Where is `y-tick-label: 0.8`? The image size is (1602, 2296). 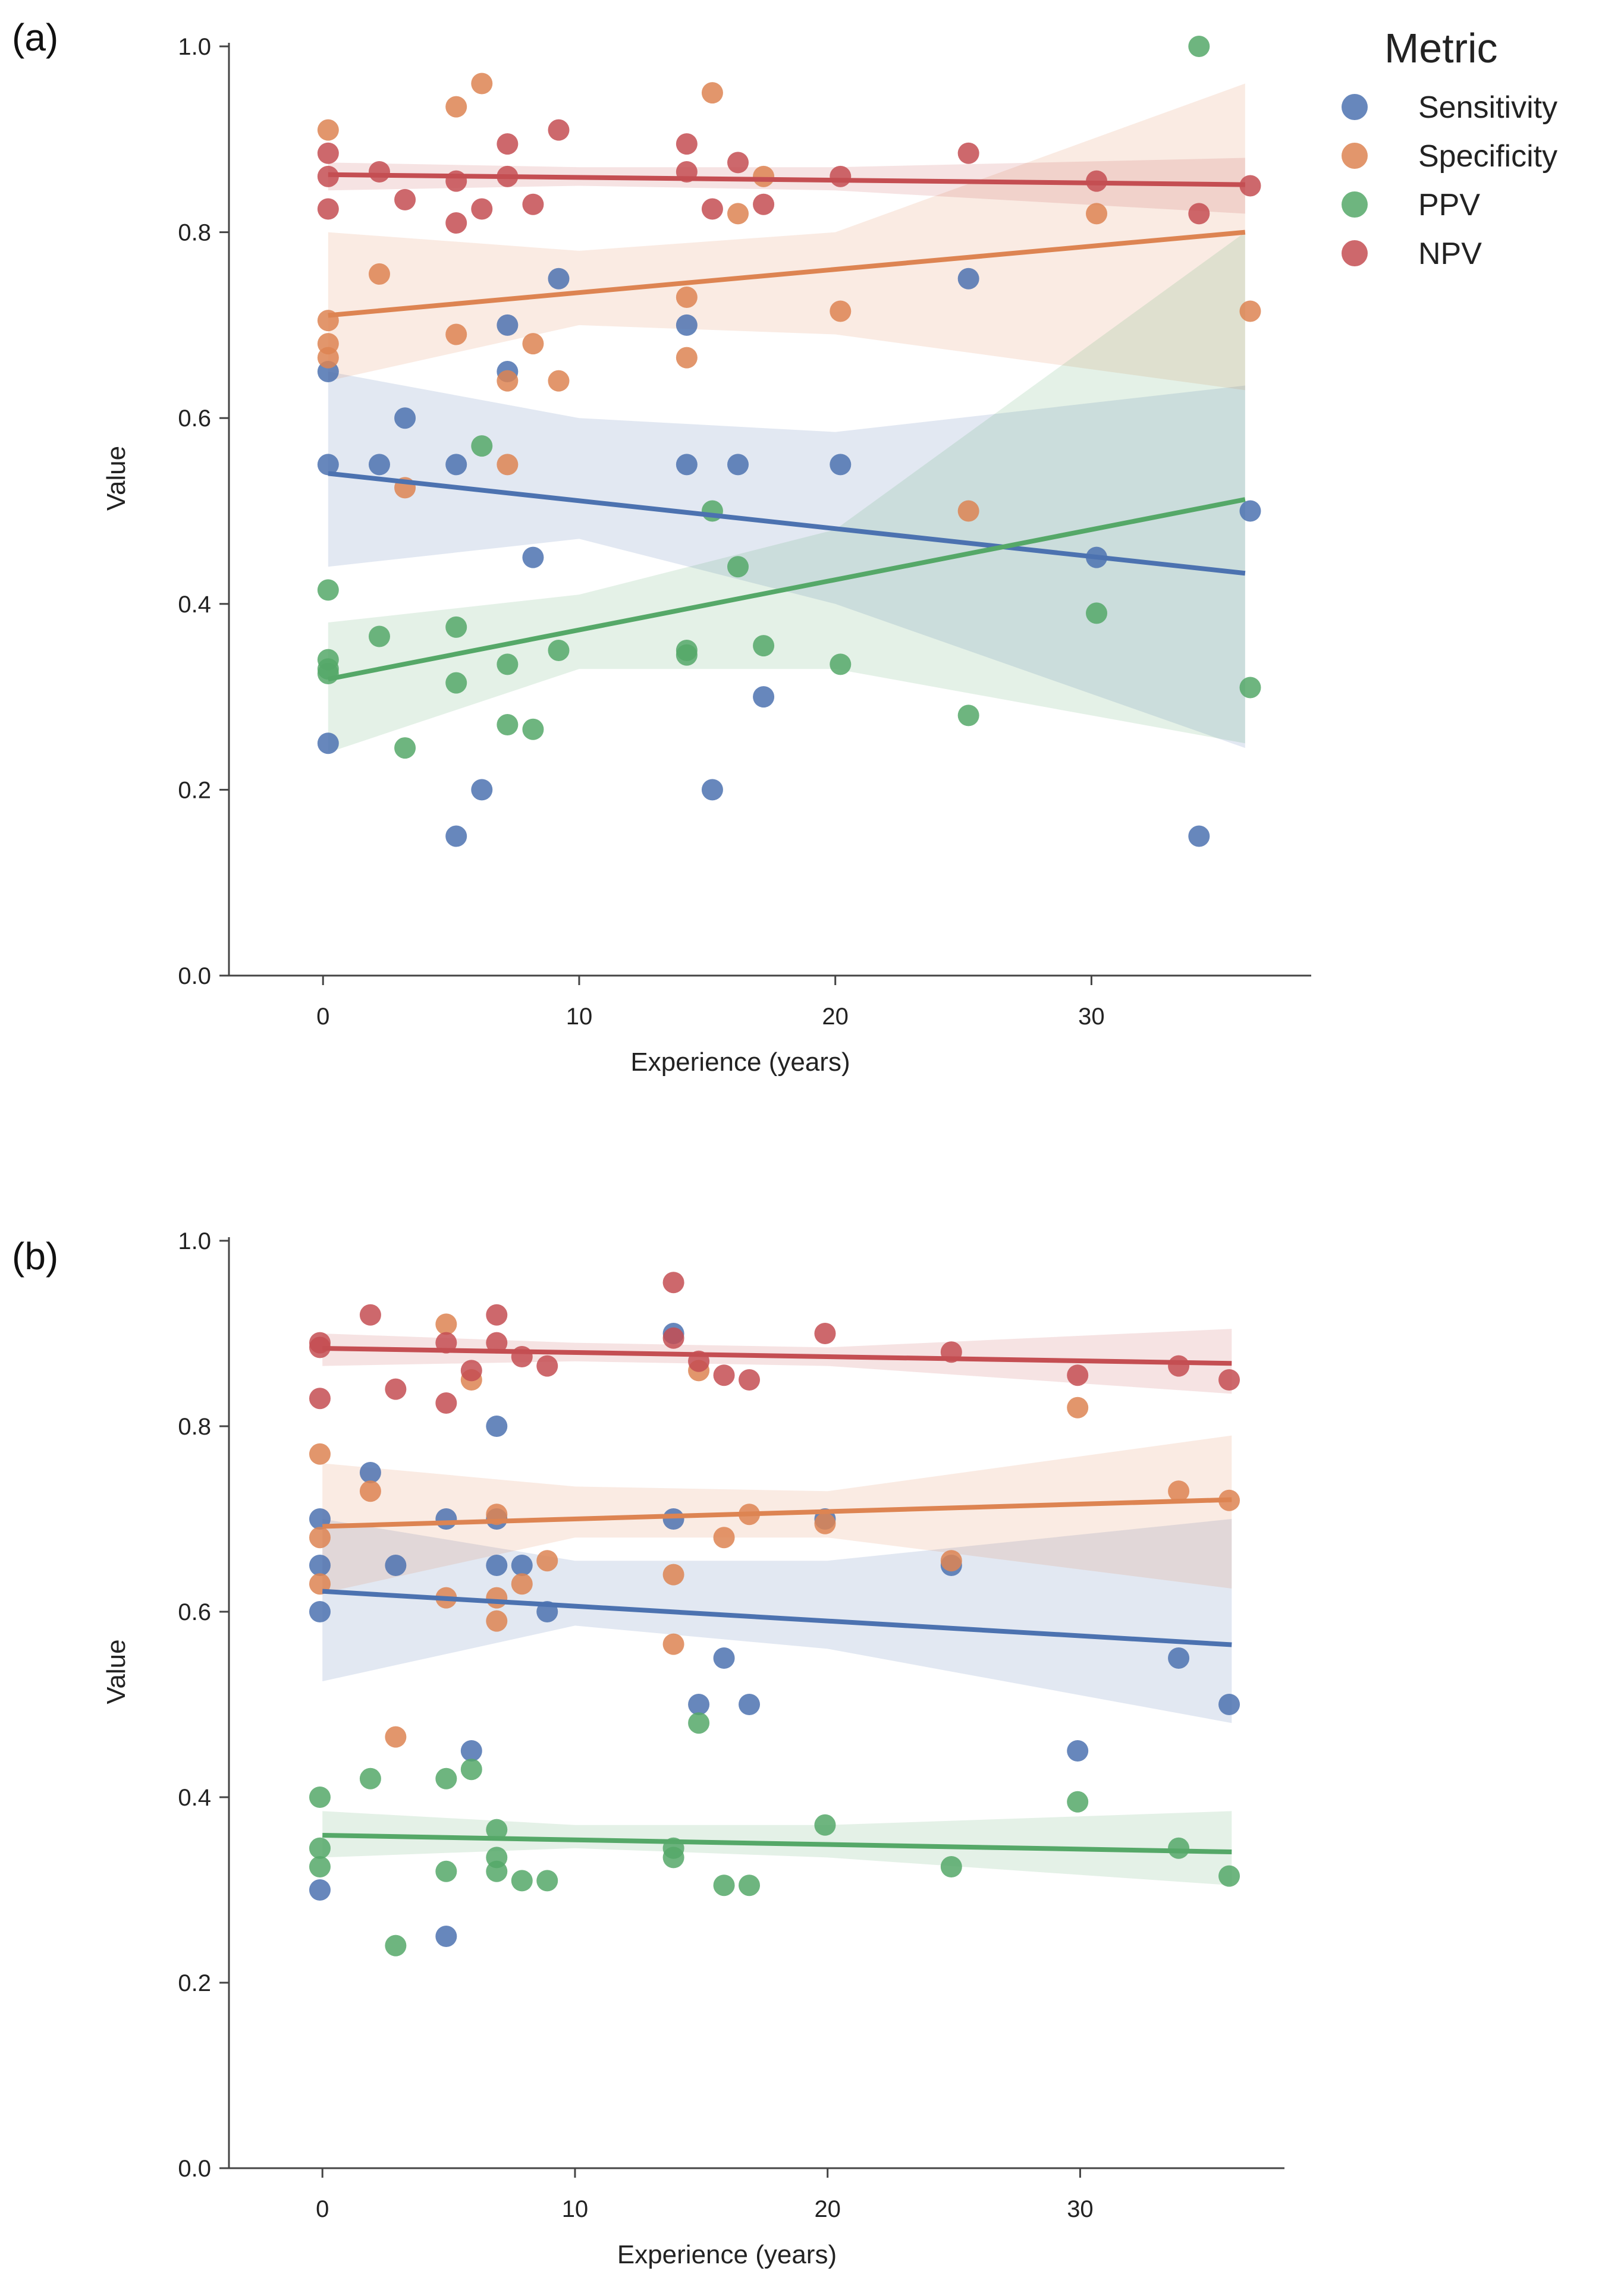
y-tick-label: 0.8 is located at coordinates (194, 233).